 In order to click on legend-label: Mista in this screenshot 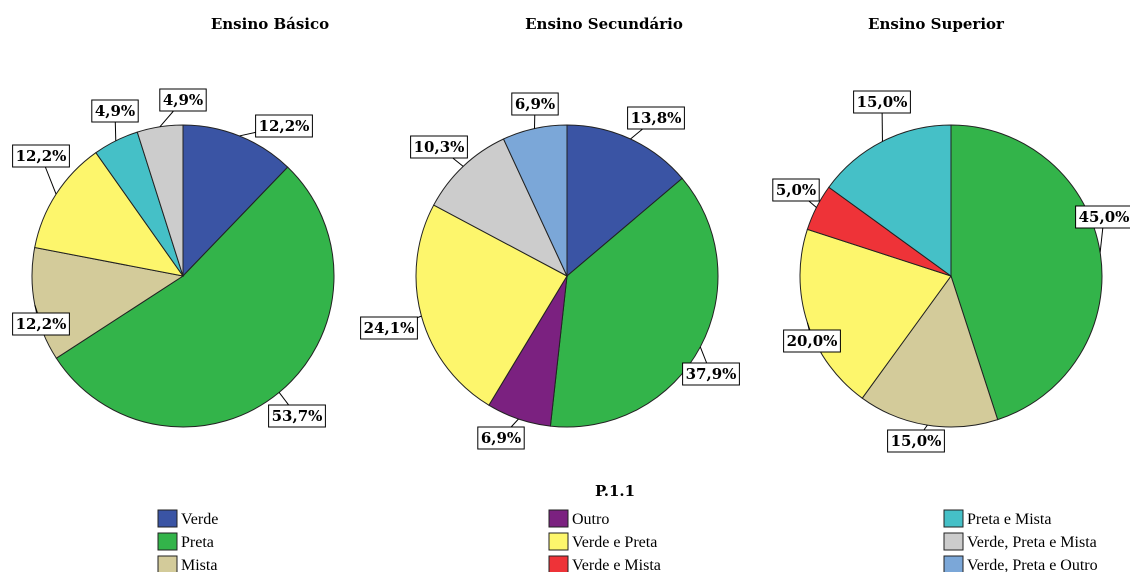, I will do `click(199, 564)`.